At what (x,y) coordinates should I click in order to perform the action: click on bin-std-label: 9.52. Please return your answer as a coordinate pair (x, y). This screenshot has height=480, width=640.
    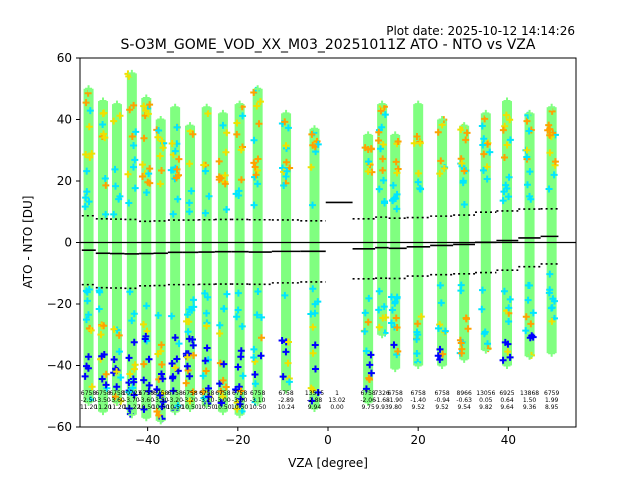
    Looking at the image, I should click on (419, 407).